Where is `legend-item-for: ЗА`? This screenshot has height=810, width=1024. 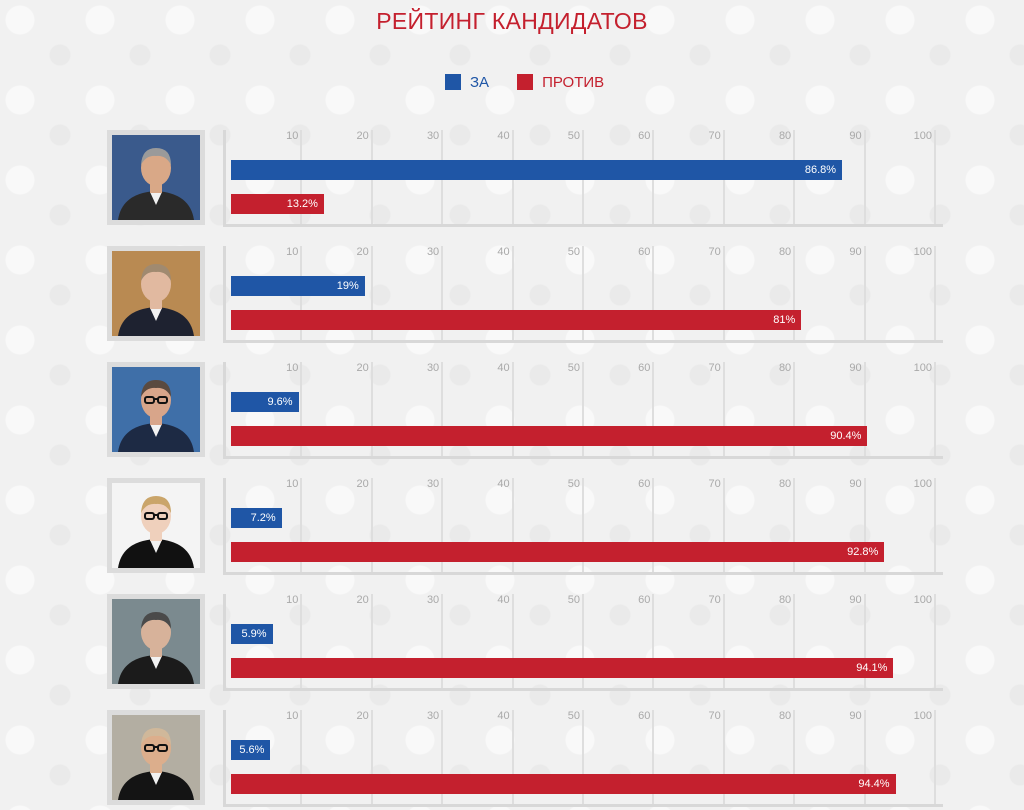
legend-item-for: ЗА is located at coordinates (467, 82).